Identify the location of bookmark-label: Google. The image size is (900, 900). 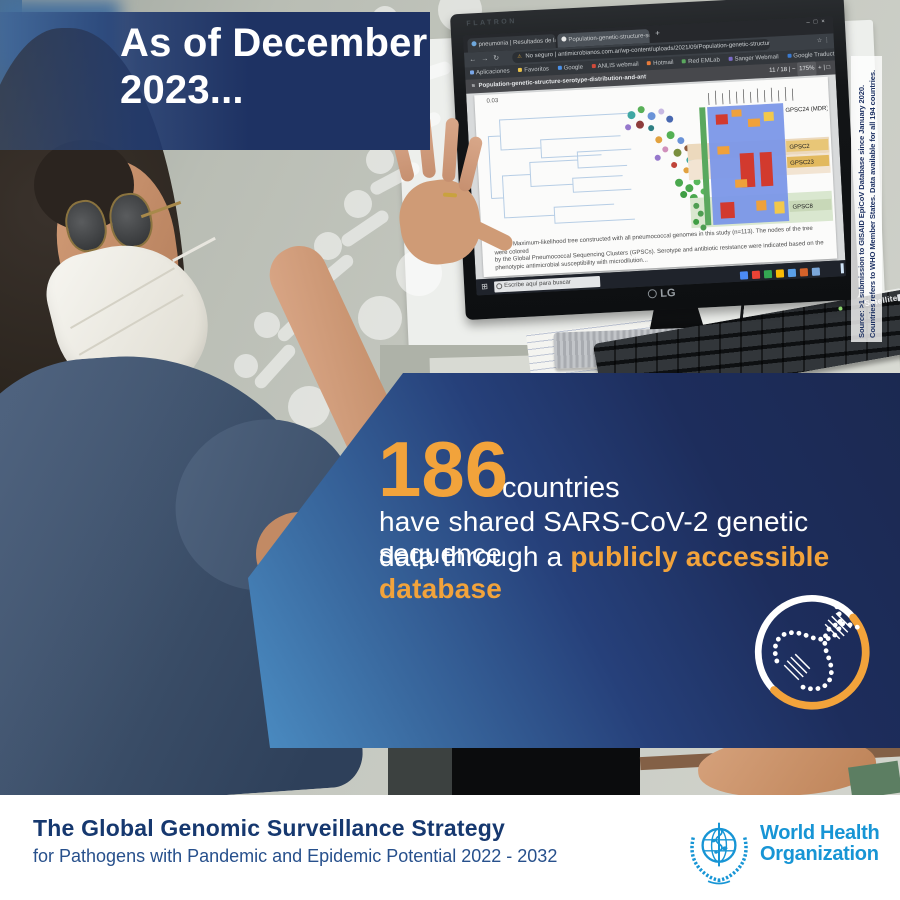
(573, 68).